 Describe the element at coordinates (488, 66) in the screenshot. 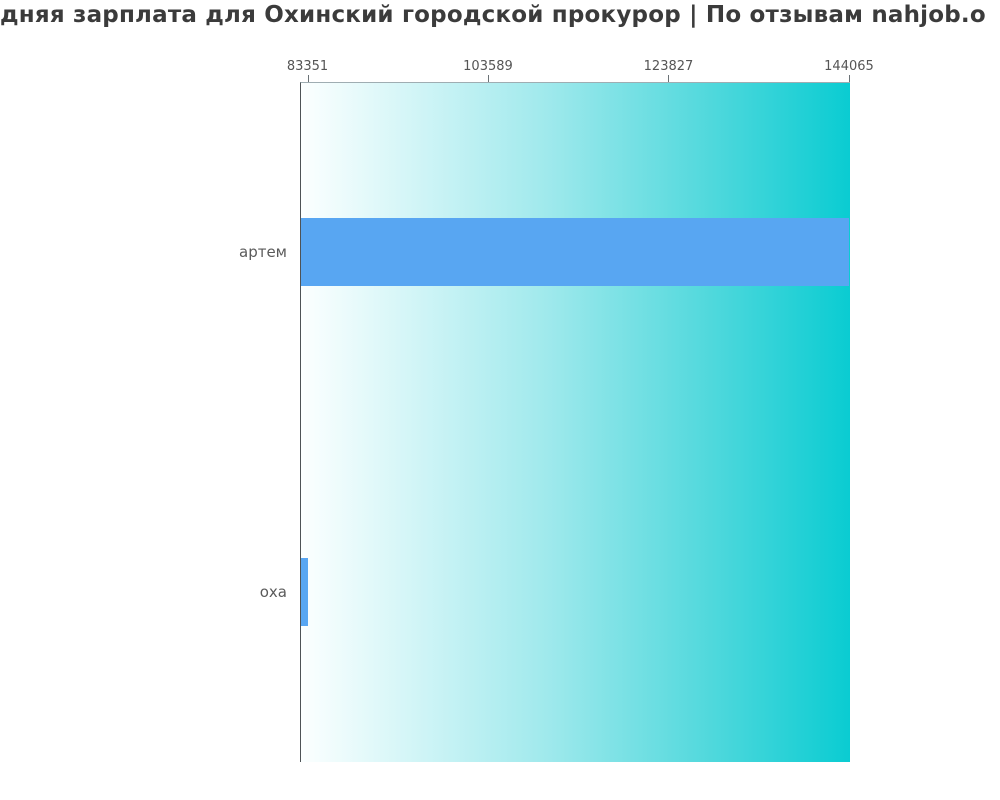

I see `x-tick-label: 103589` at that location.